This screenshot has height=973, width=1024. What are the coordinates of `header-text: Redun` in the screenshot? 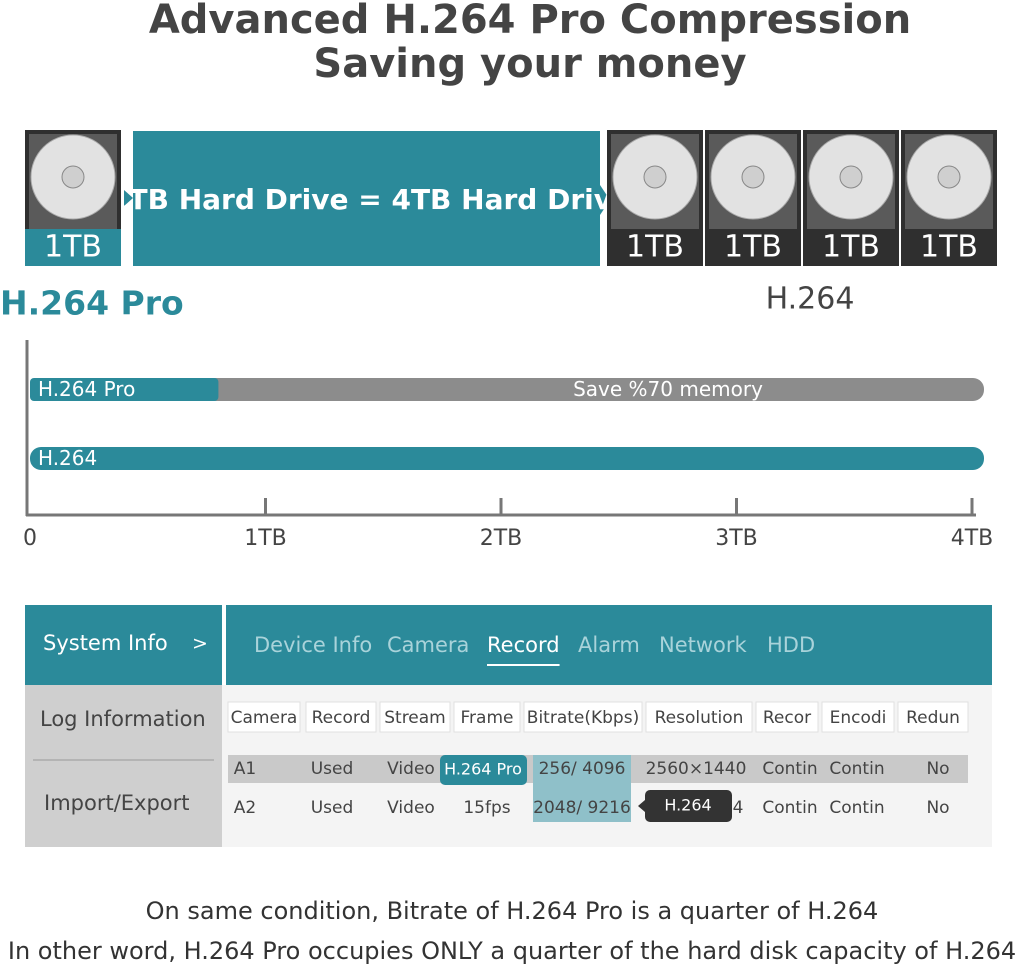 It's located at (933, 718).